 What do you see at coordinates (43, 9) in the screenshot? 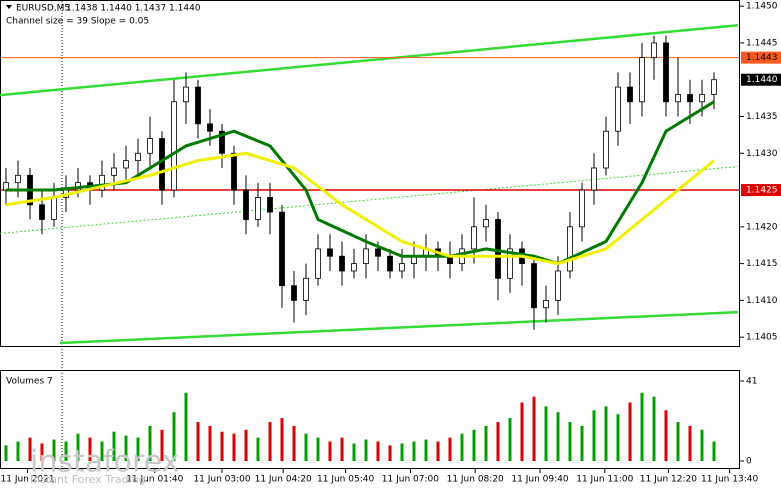
I see `symbol: EURUSD,M5` at bounding box center [43, 9].